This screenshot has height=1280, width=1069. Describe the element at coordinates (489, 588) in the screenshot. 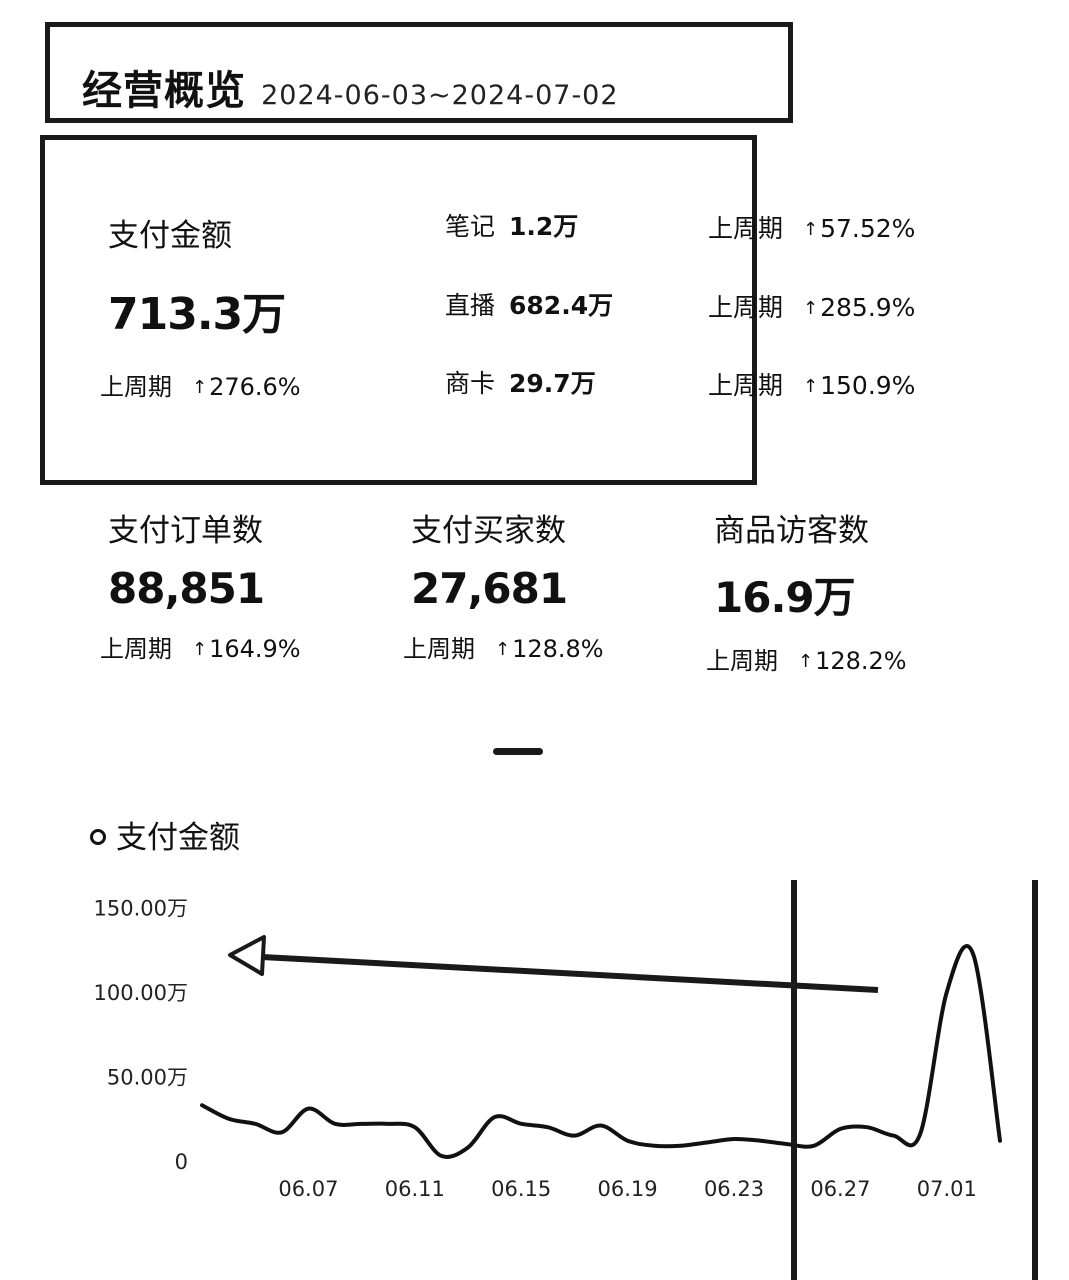

I see `metric-value: 27,681` at that location.